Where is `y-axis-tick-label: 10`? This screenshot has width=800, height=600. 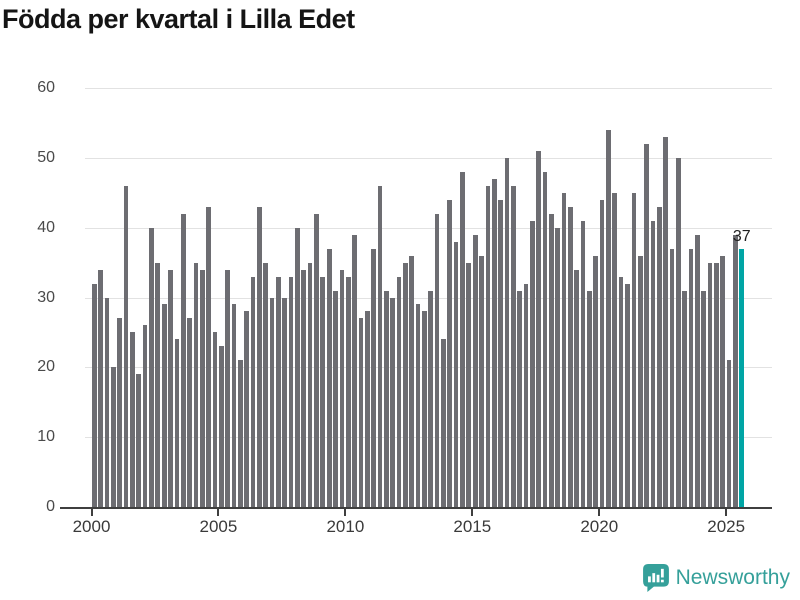
y-axis-tick-label: 10 is located at coordinates (46, 437).